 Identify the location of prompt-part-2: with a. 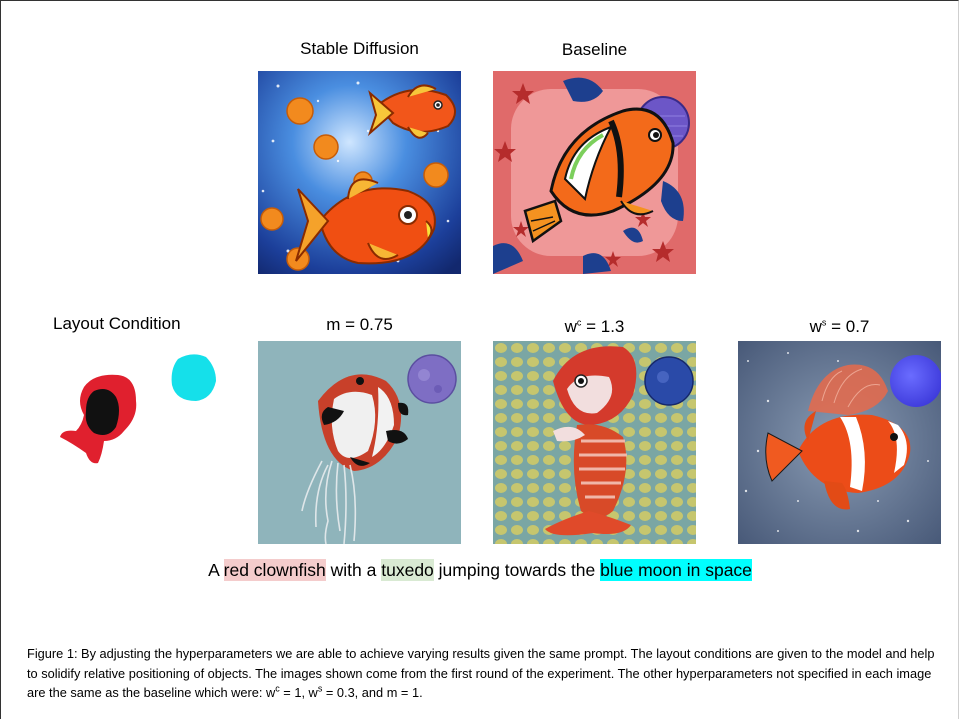
(353, 570).